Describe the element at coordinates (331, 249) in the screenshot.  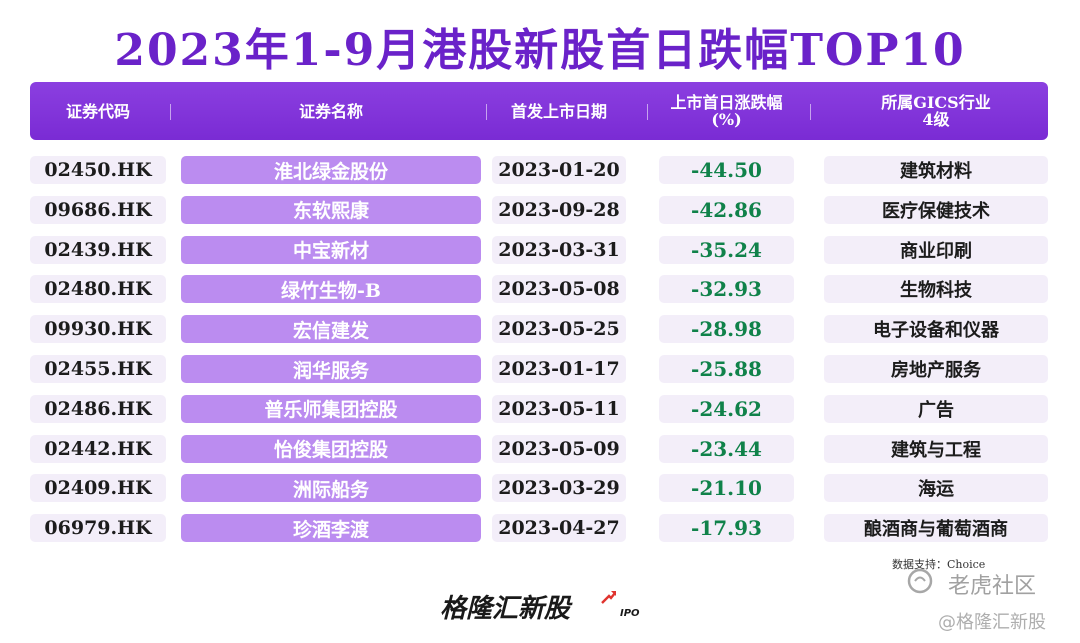
I see `stock-name-cell: 中宝新材` at that location.